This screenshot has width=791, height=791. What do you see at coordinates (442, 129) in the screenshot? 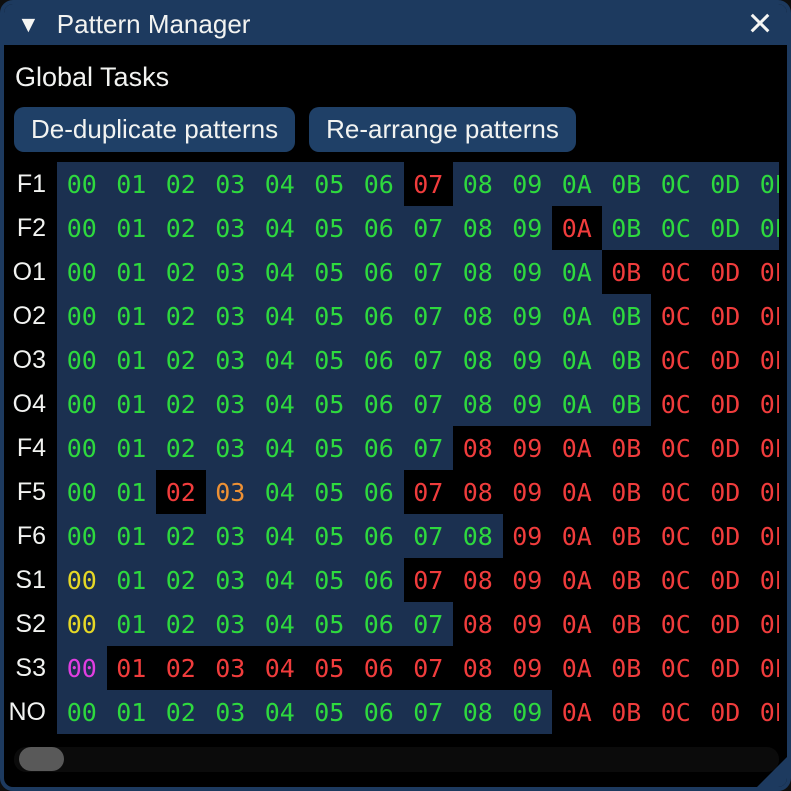
I see `rearrange-patterns-button: Re-arrange patterns` at bounding box center [442, 129].